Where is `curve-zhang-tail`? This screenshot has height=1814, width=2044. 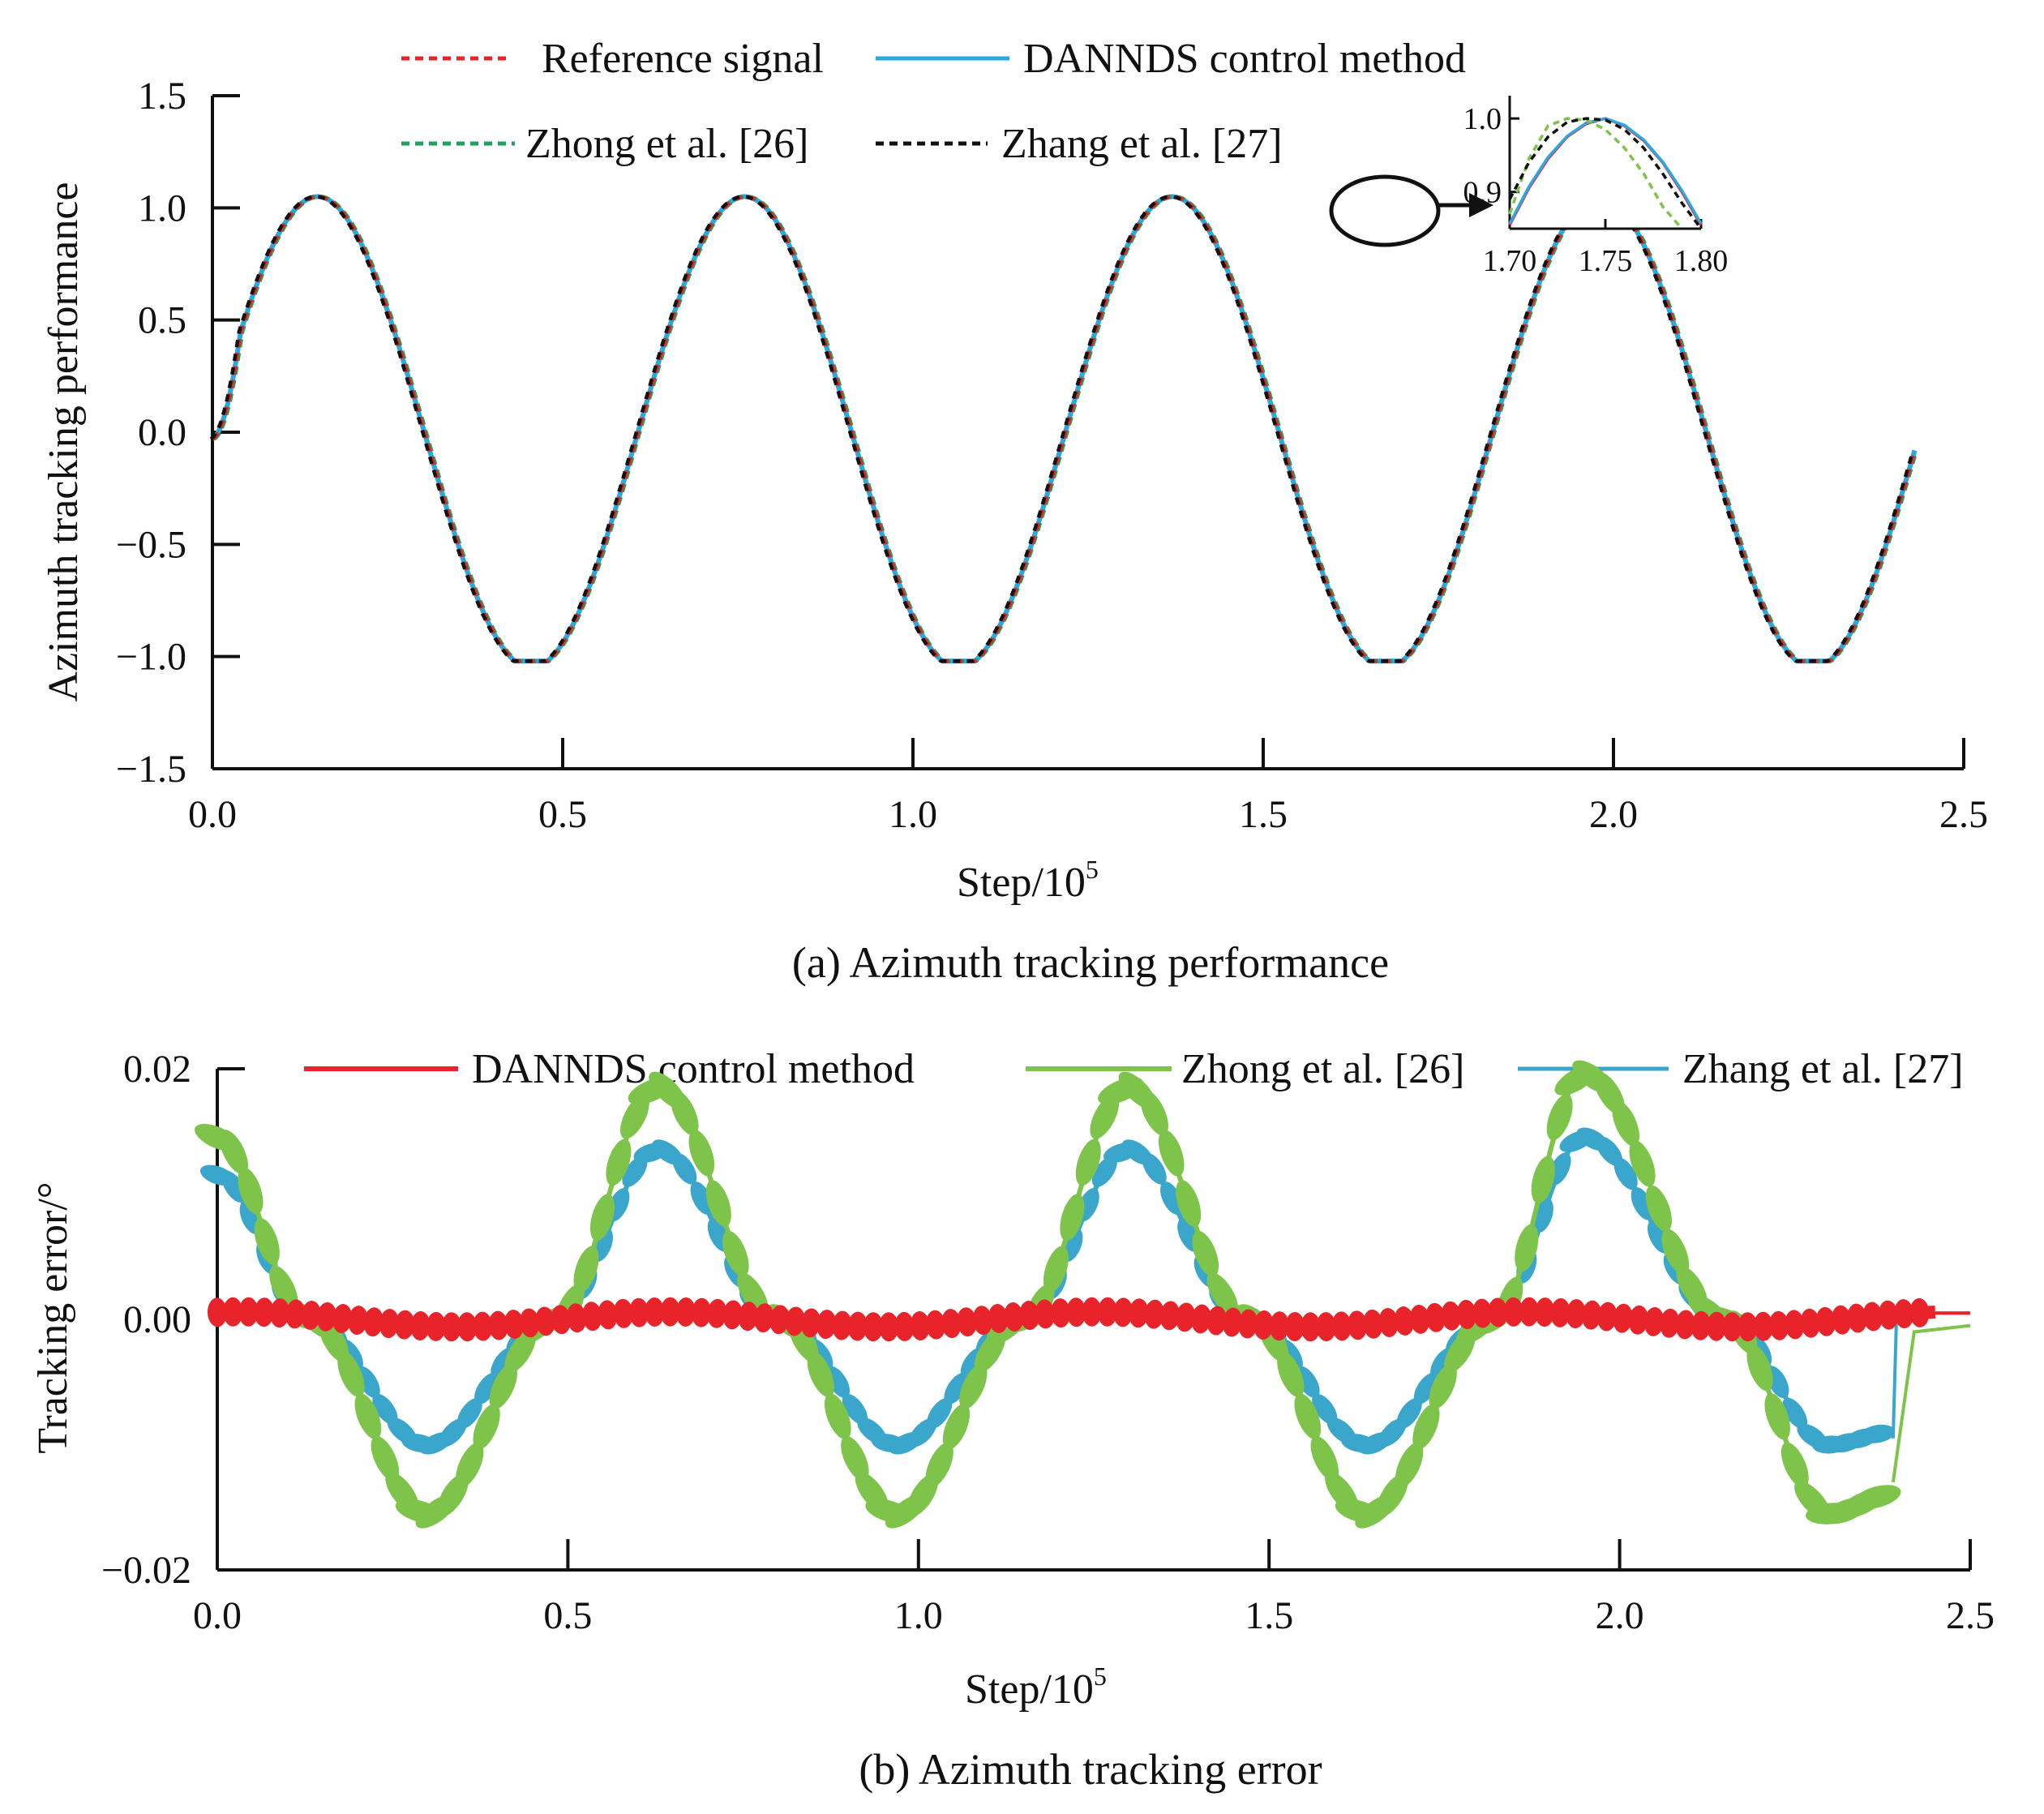
curve-zhang-tail is located at coordinates (1931, 1375).